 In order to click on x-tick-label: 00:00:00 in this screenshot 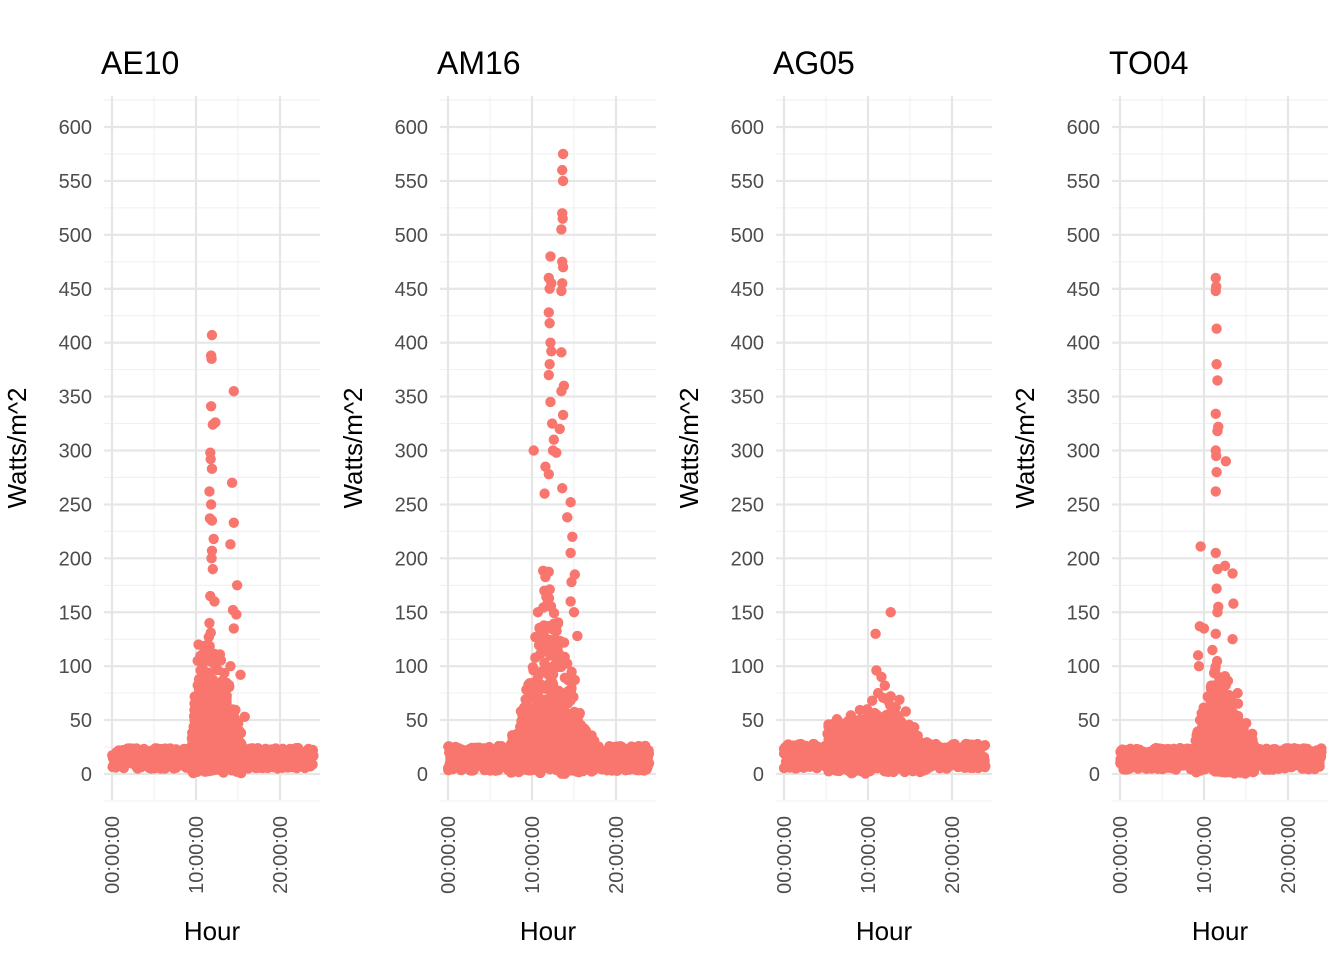, I will do `click(449, 855)`.